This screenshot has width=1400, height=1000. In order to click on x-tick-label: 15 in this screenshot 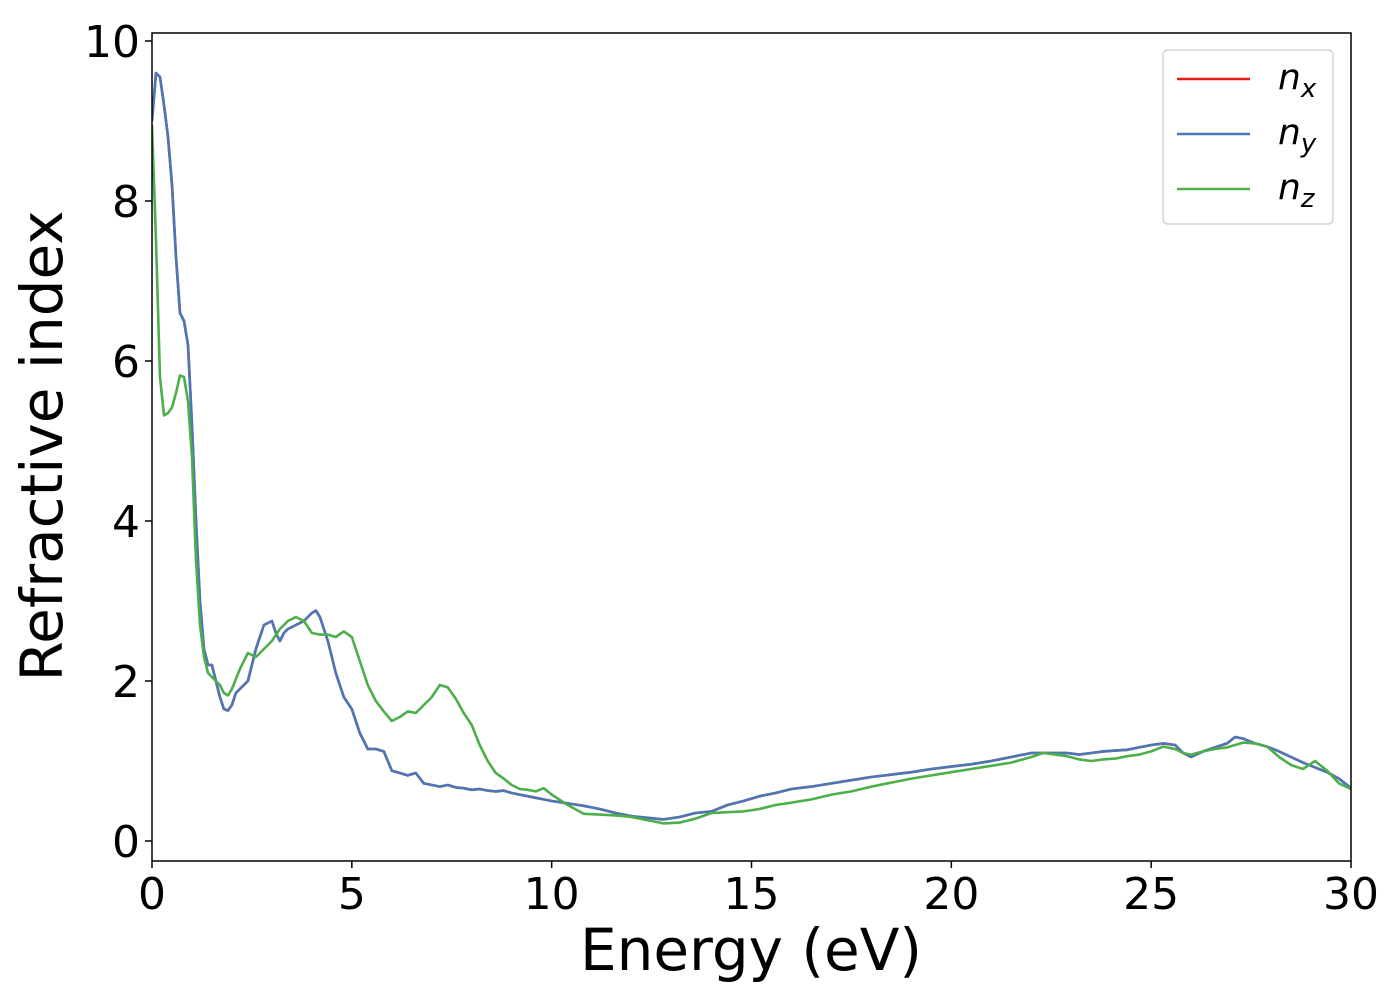, I will do `click(752, 894)`.